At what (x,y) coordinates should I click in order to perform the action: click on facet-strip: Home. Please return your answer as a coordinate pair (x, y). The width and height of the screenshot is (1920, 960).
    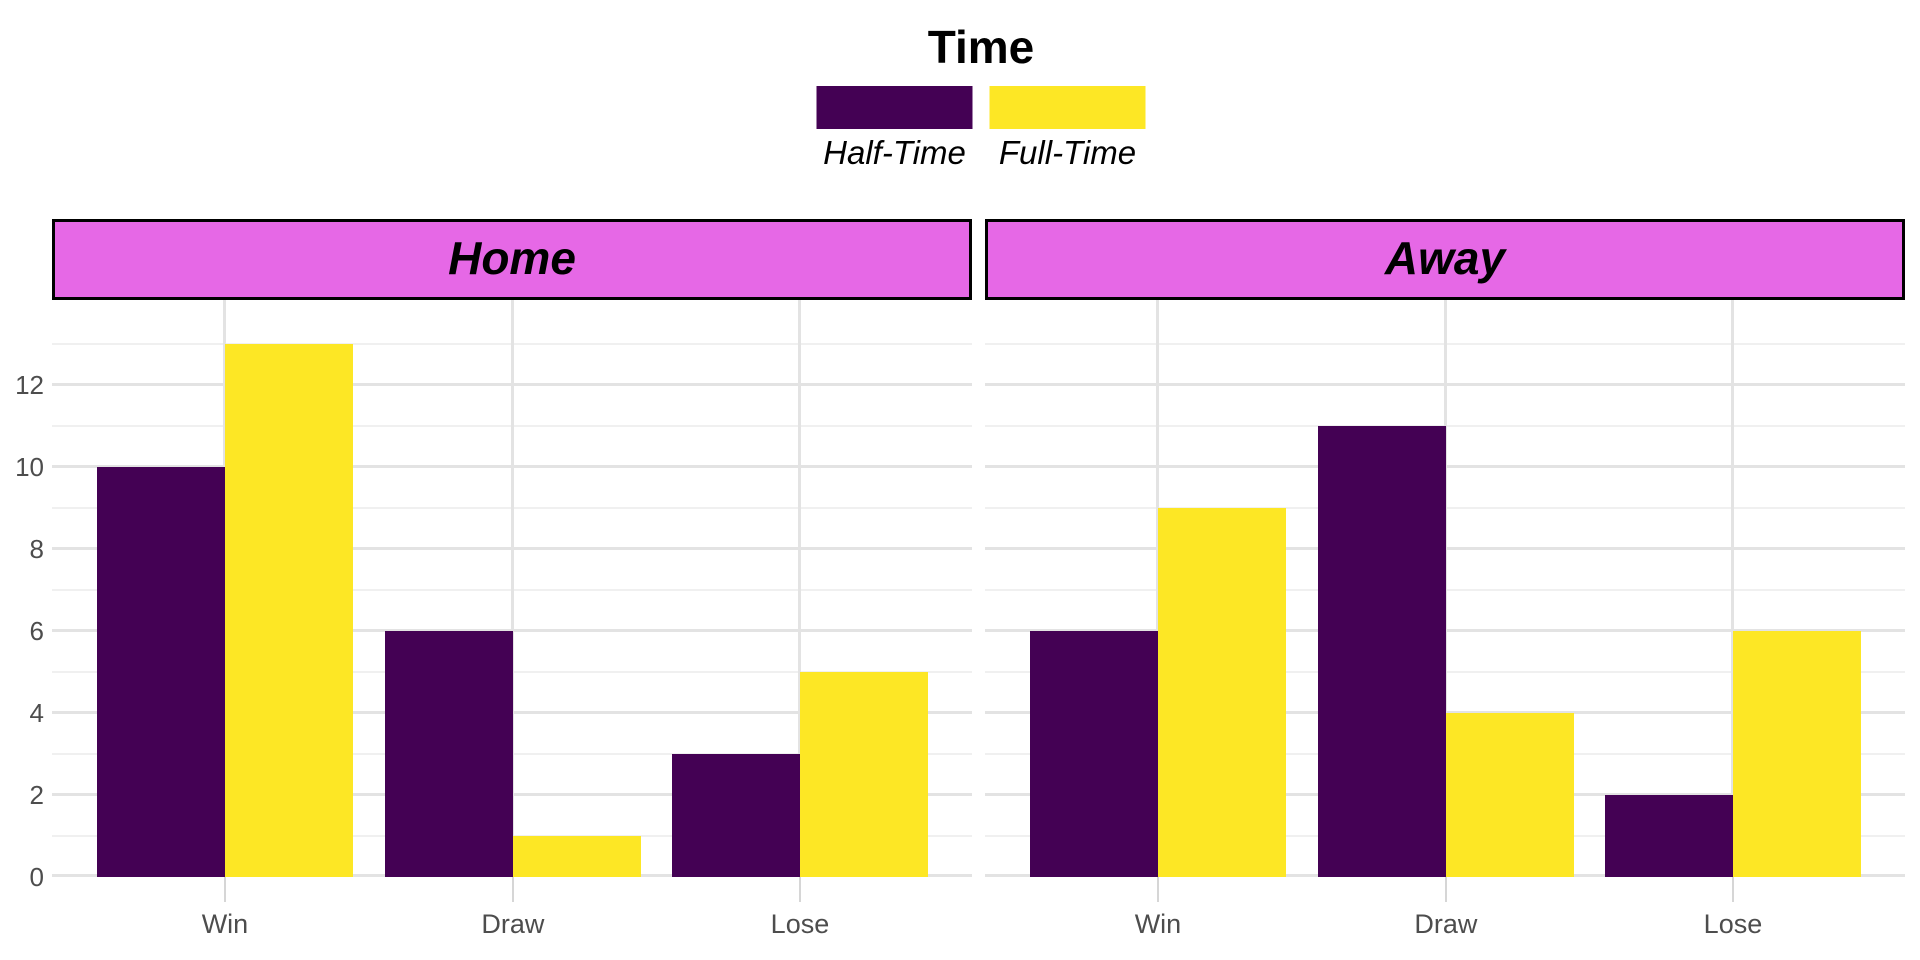
    Looking at the image, I should click on (512, 259).